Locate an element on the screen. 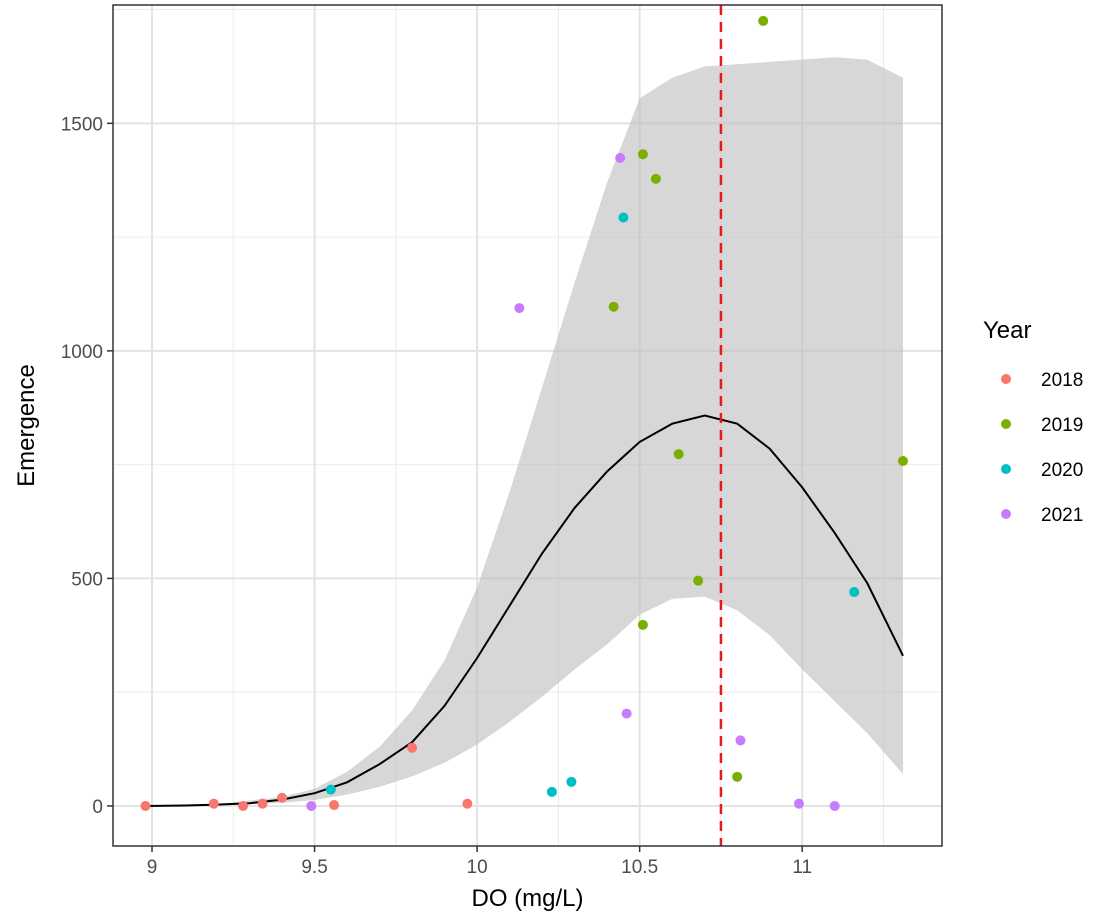 This screenshot has height=918, width=1099. legend-key-2021 is located at coordinates (1006, 514).